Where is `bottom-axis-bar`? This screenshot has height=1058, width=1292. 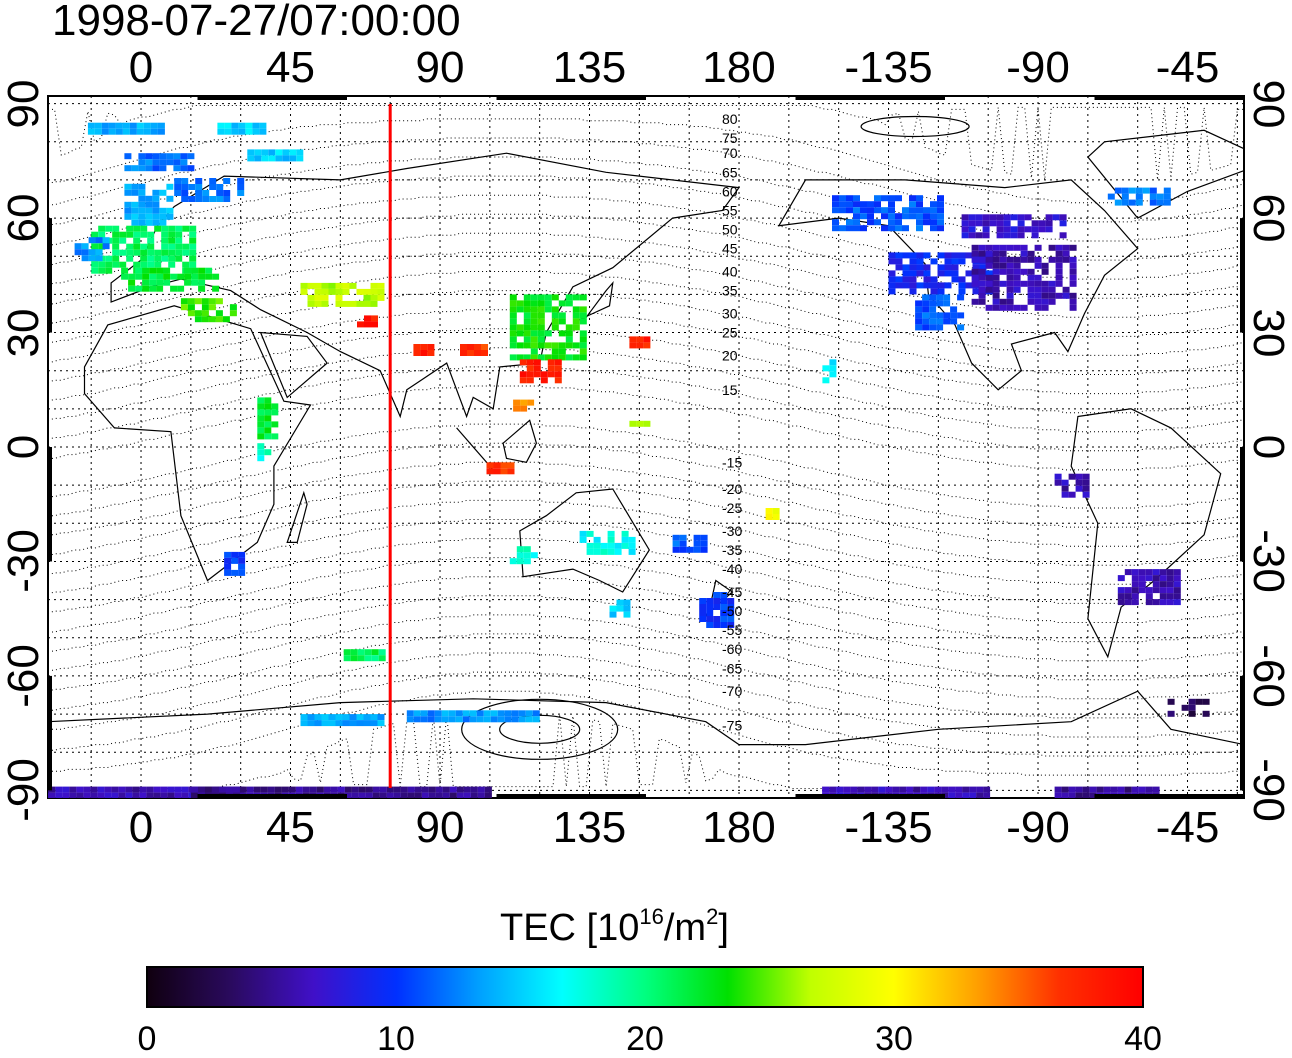 bottom-axis-bar is located at coordinates (272, 796).